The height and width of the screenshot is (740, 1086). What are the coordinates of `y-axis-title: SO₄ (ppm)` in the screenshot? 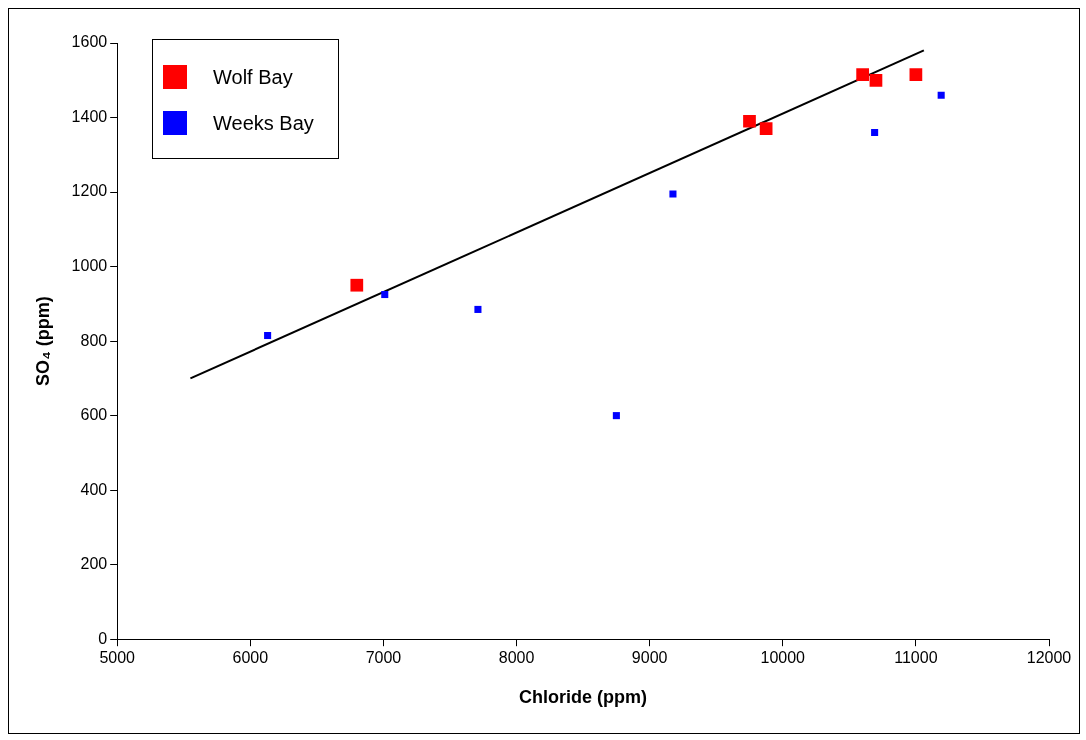 It's located at (42, 341).